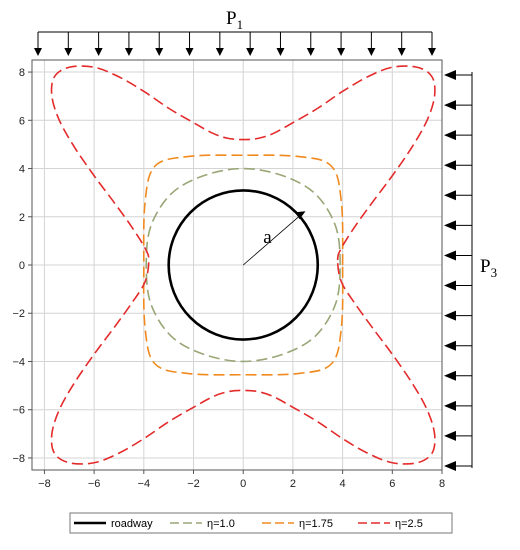  What do you see at coordinates (18, 459) in the screenshot?
I see `y-tick-label: −8` at bounding box center [18, 459].